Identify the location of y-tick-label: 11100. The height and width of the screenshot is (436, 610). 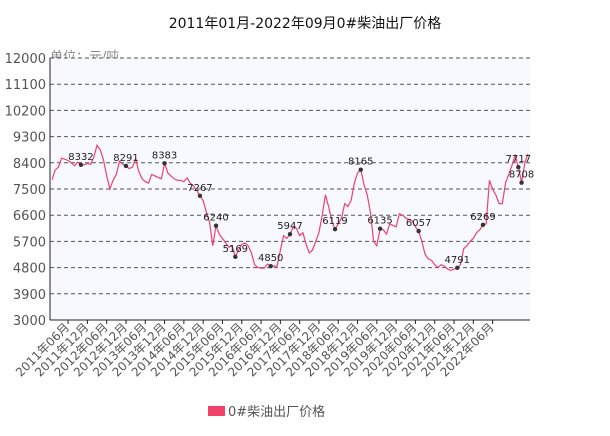
(25, 85).